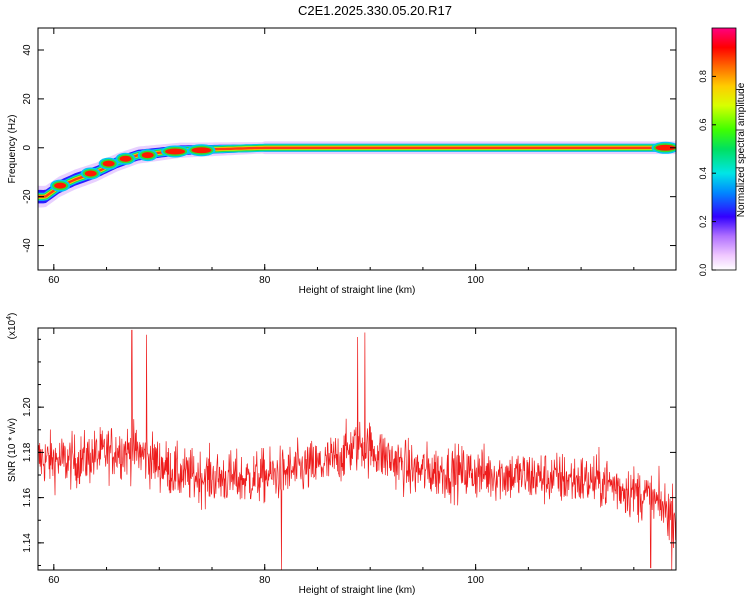 Image resolution: width=750 pixels, height=600 pixels. I want to click on snr-xtick-label: 60, so click(54, 580).